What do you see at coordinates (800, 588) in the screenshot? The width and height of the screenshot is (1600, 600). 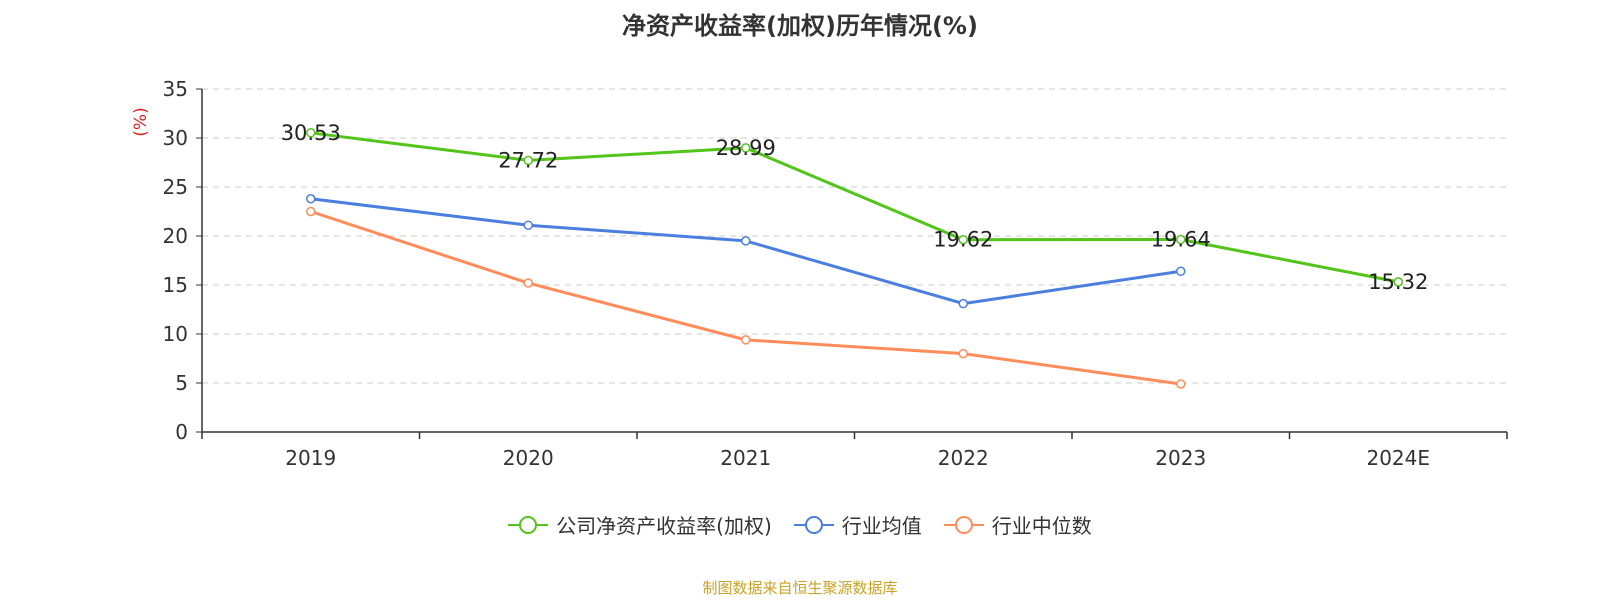 I see `data-source-note: 制图数据来自恒生聚源数据库` at bounding box center [800, 588].